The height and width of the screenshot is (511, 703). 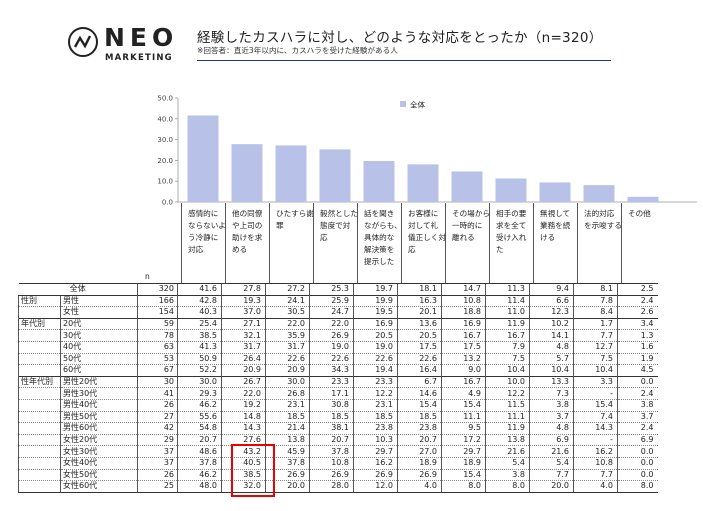 I want to click on table-cell: 8.0, so click(x=637, y=486).